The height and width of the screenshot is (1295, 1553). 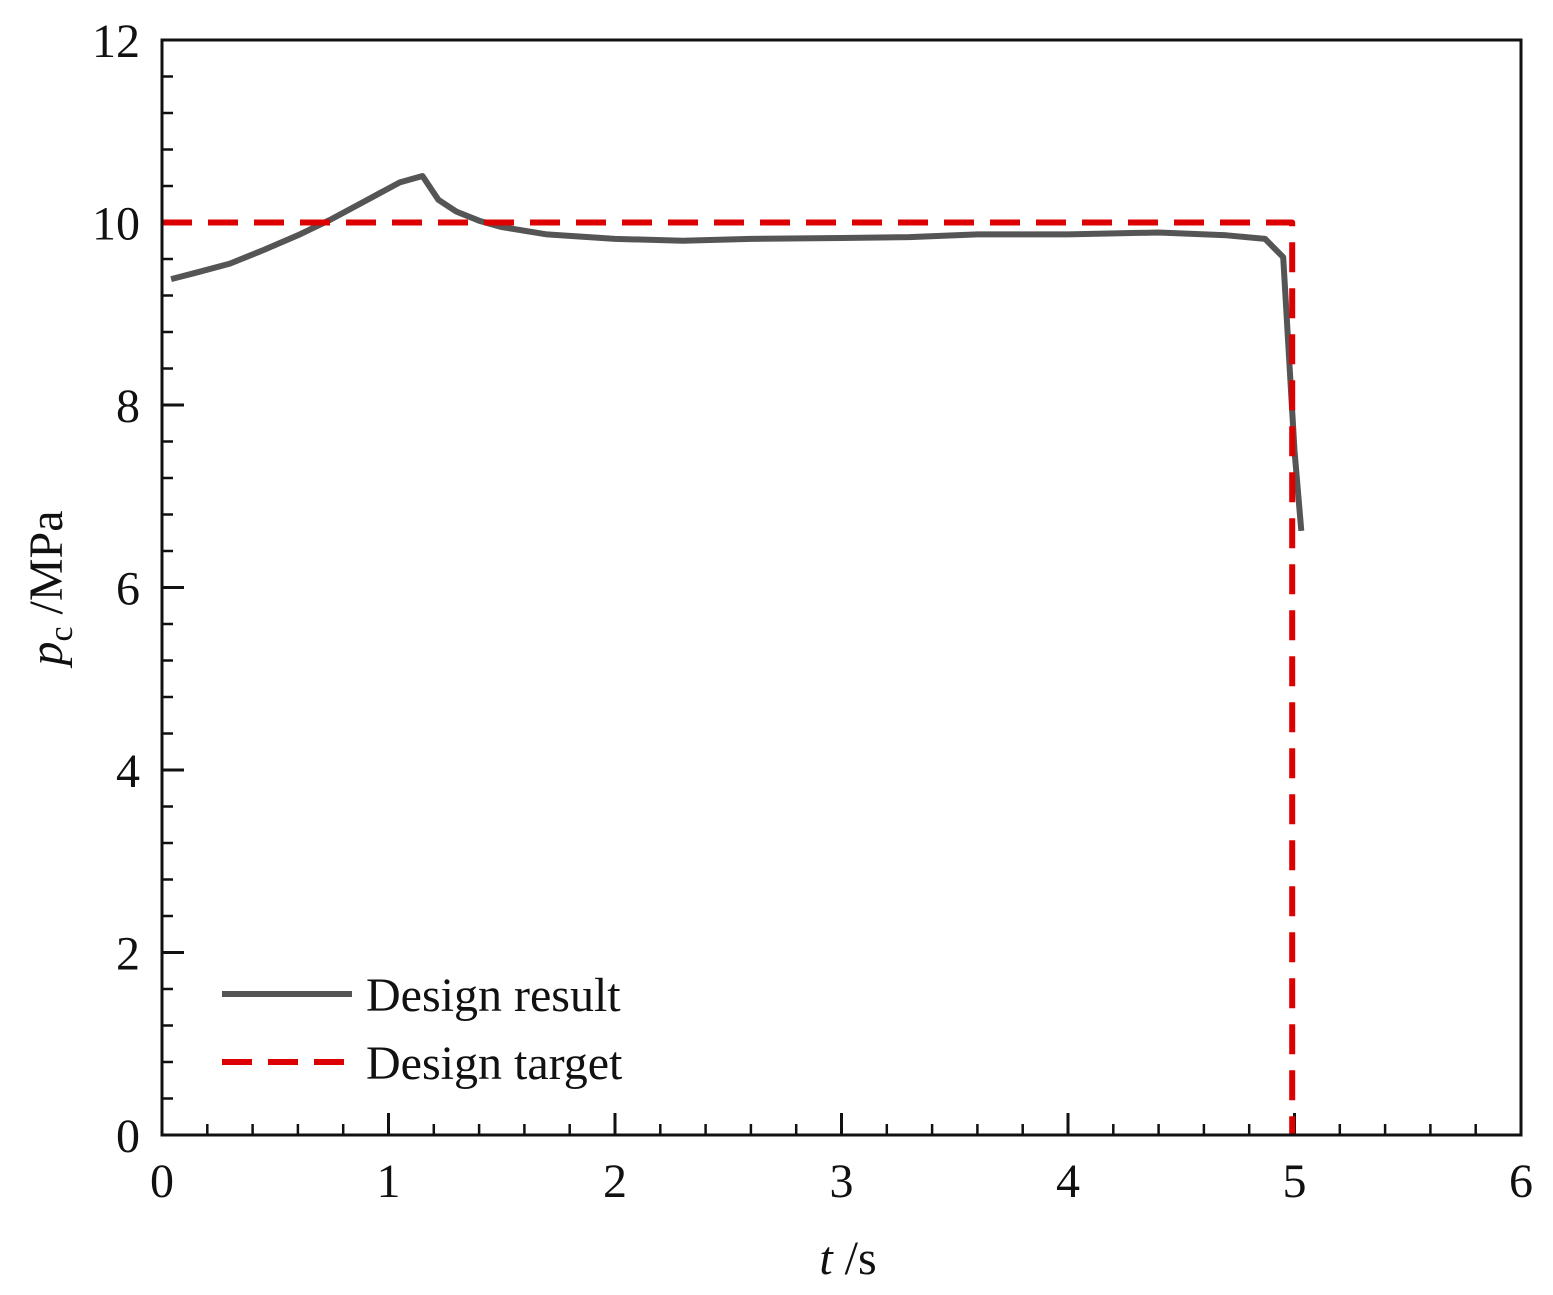 I want to click on x-axis-variable: t, so click(x=826, y=1258).